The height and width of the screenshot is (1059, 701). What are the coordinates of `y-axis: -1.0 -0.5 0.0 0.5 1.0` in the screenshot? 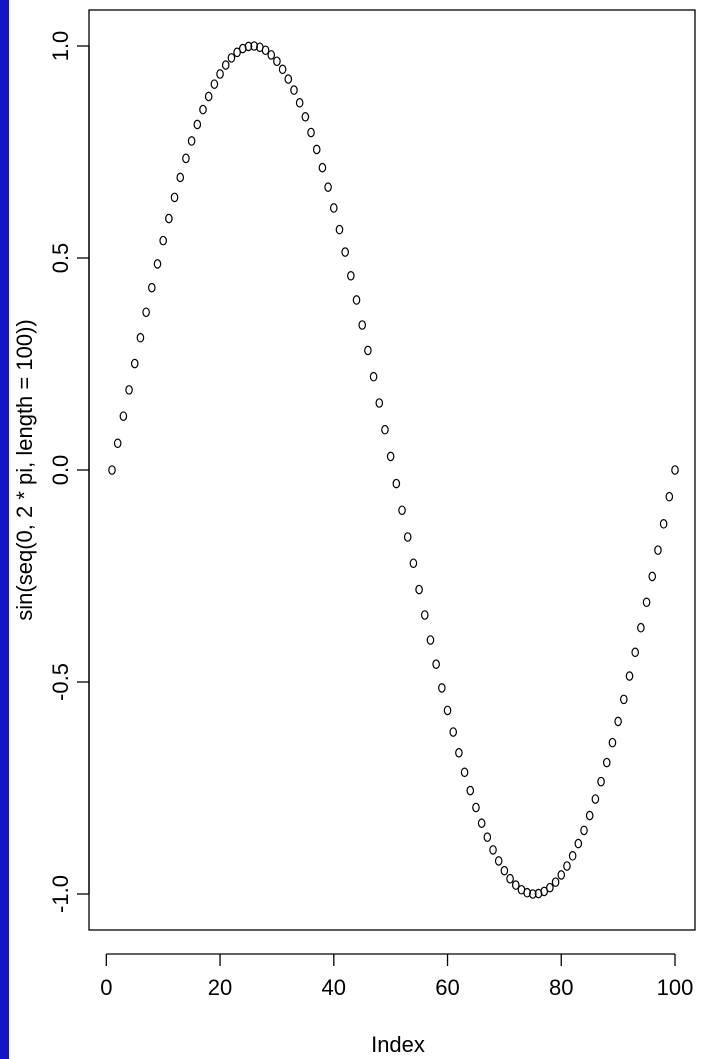 It's located at (69, 472).